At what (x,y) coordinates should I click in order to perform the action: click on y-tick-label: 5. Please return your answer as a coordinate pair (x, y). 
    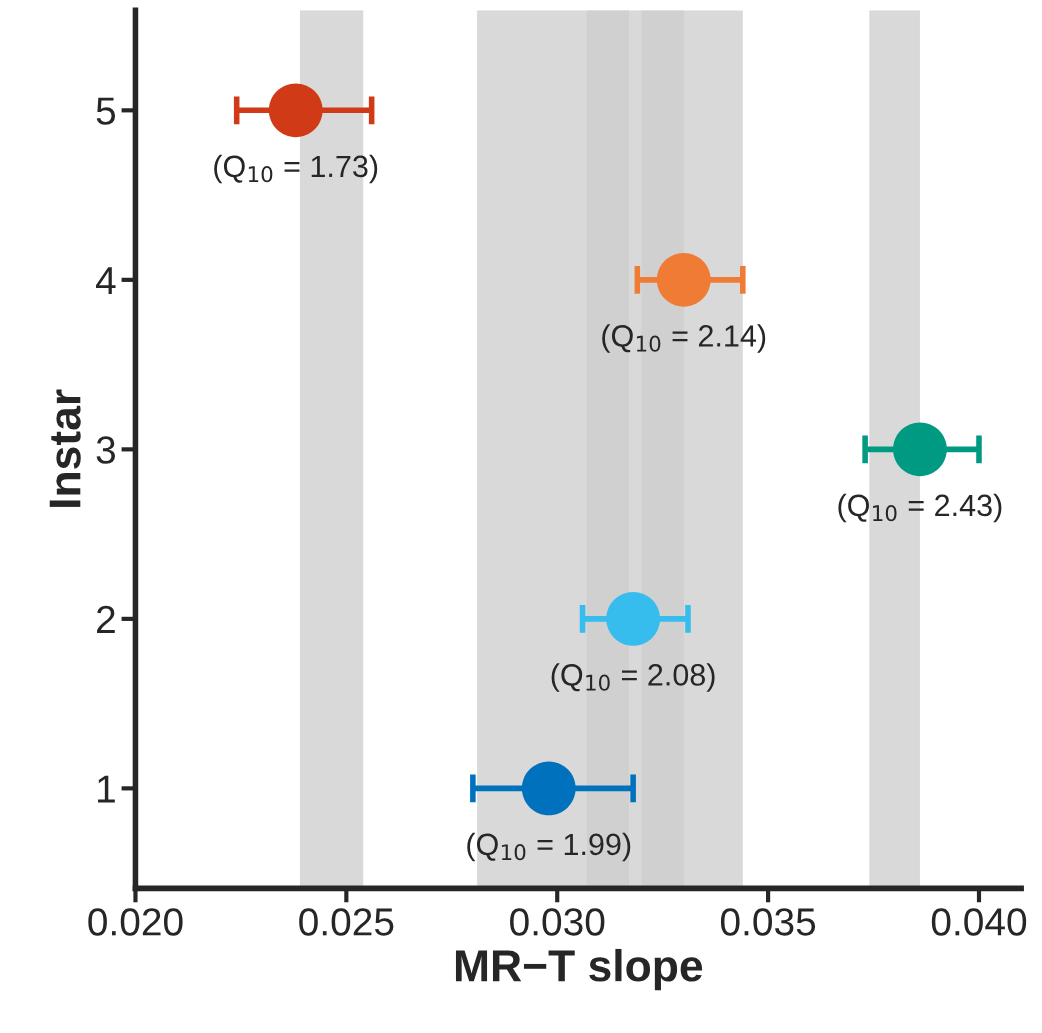
    Looking at the image, I should click on (106, 111).